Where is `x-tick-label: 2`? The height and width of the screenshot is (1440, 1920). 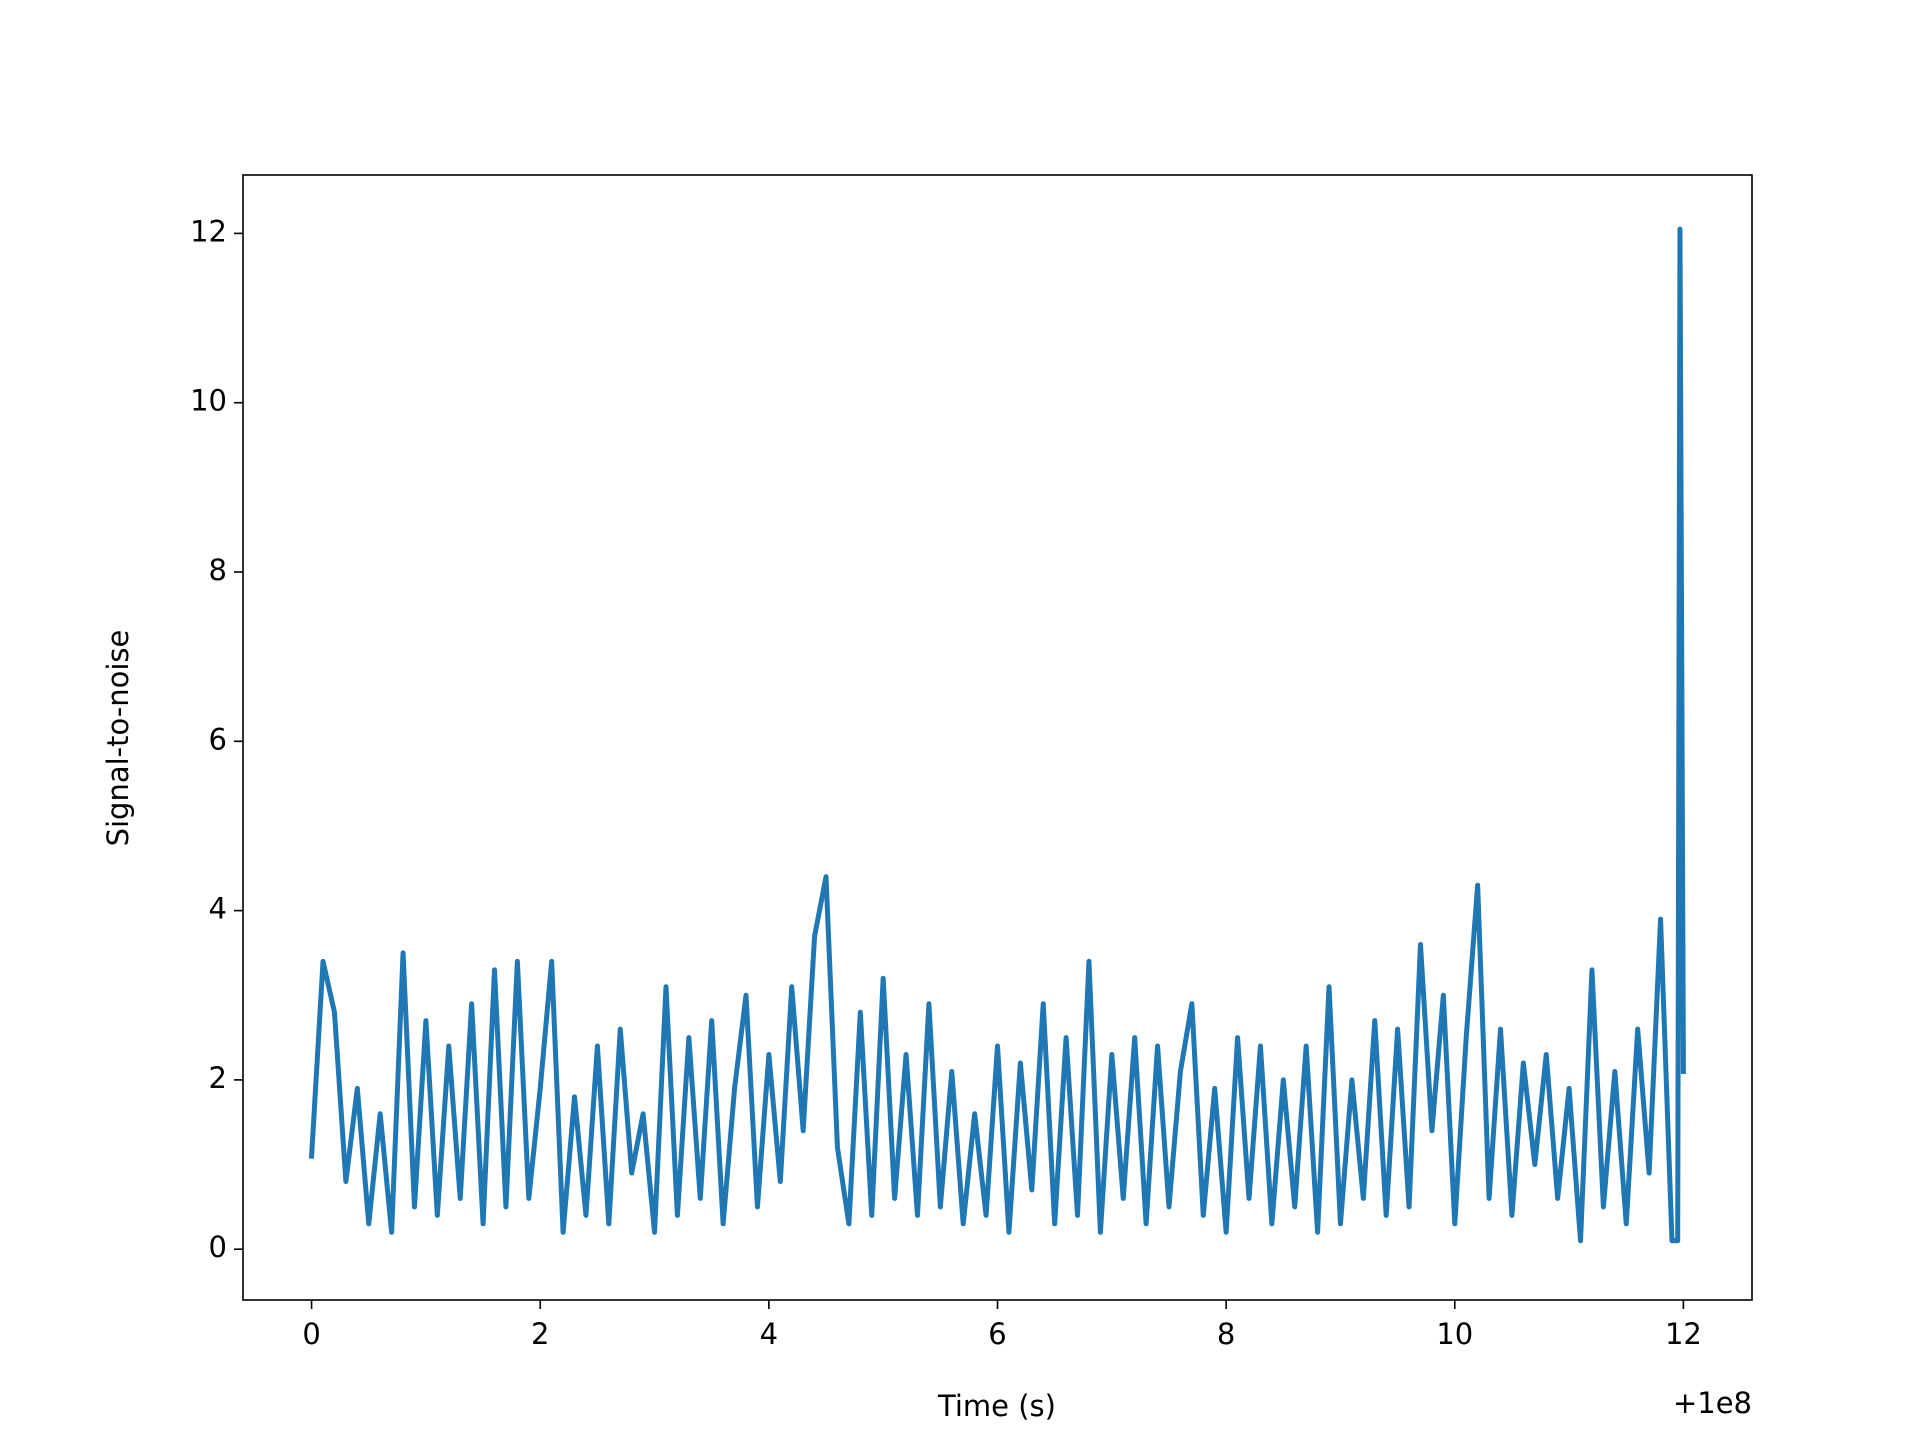
x-tick-label: 2 is located at coordinates (540, 1334).